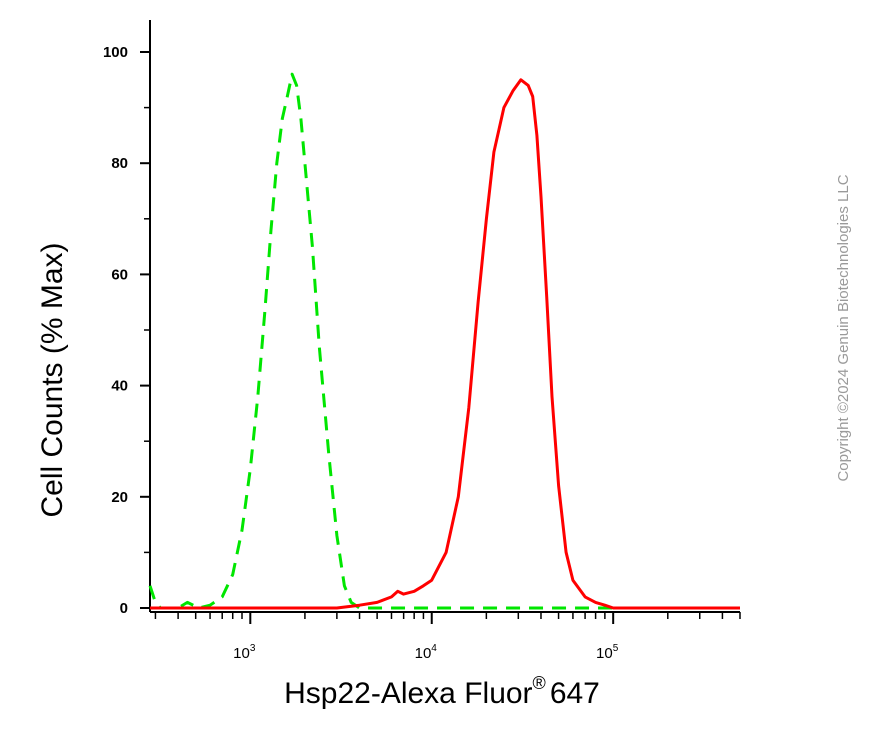 Image resolution: width=869 pixels, height=730 pixels. What do you see at coordinates (408, 693) in the screenshot?
I see `x-axis-label-main: Hsp22-Alexa Fluor` at bounding box center [408, 693].